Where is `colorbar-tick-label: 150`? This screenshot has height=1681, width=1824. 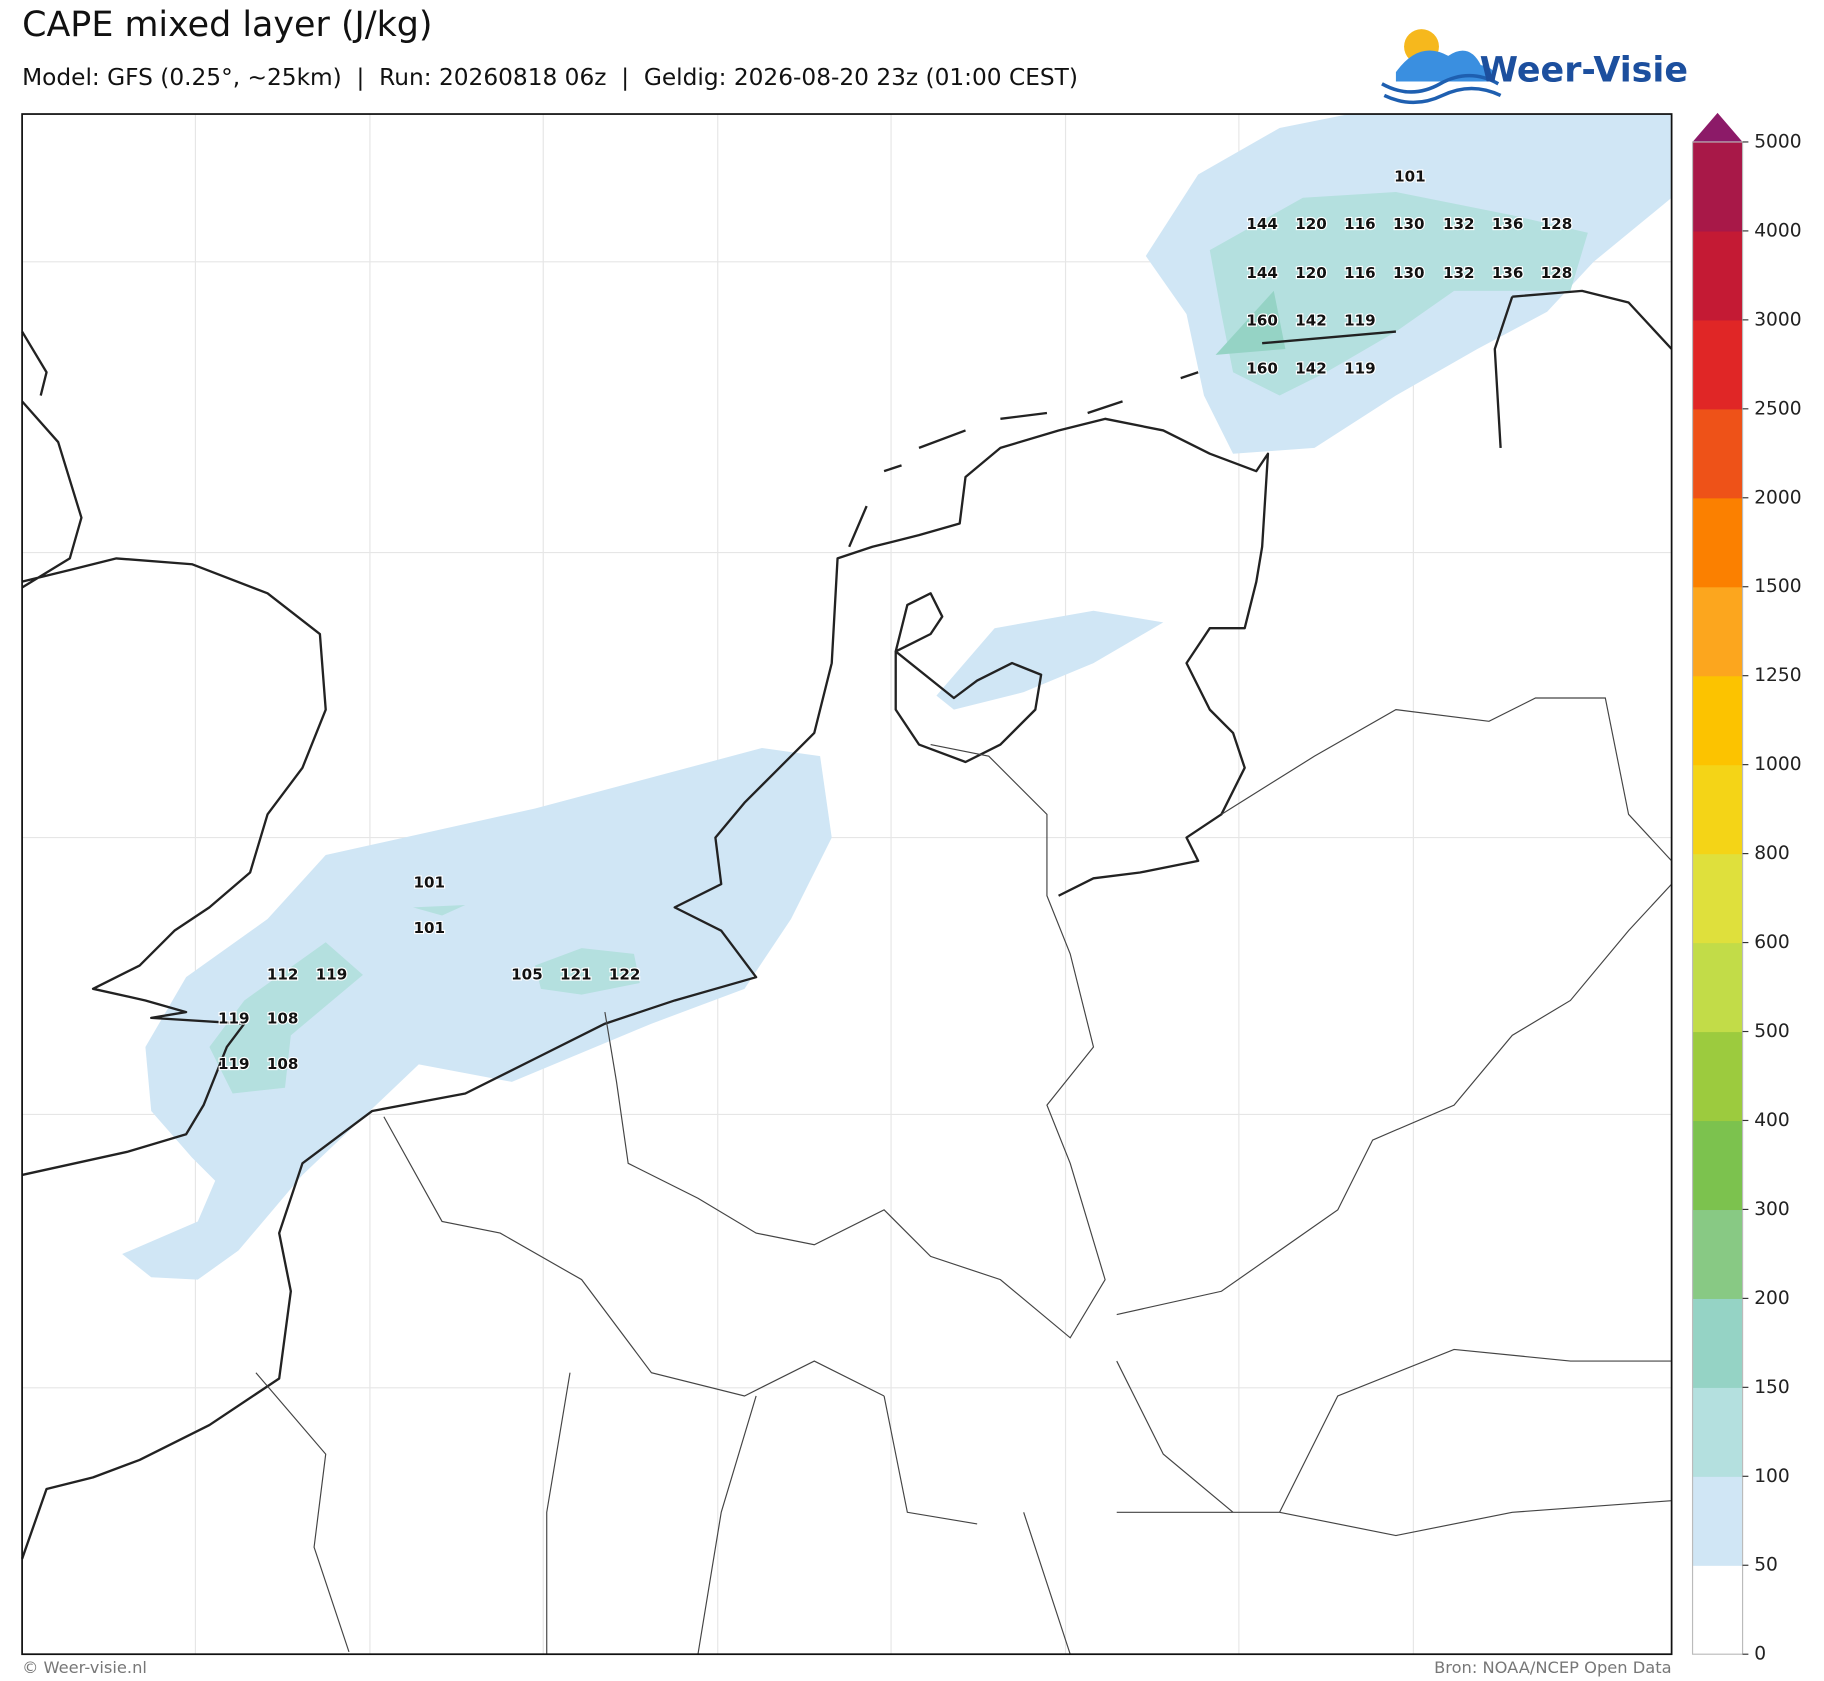 colorbar-tick-label: 150 is located at coordinates (1772, 1387).